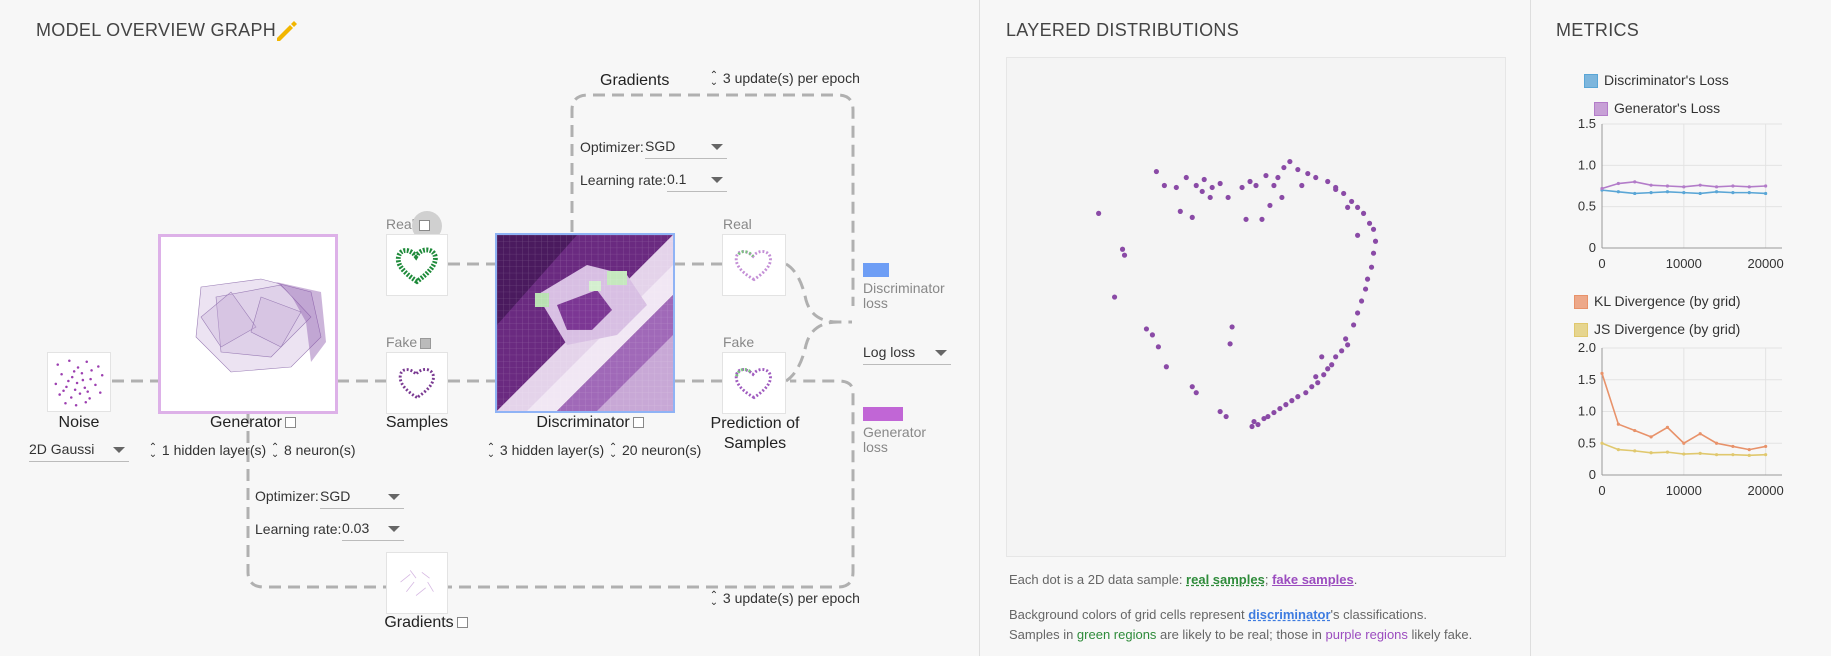 The height and width of the screenshot is (656, 1831). I want to click on discriminator-label: Discriminator, so click(590, 423).